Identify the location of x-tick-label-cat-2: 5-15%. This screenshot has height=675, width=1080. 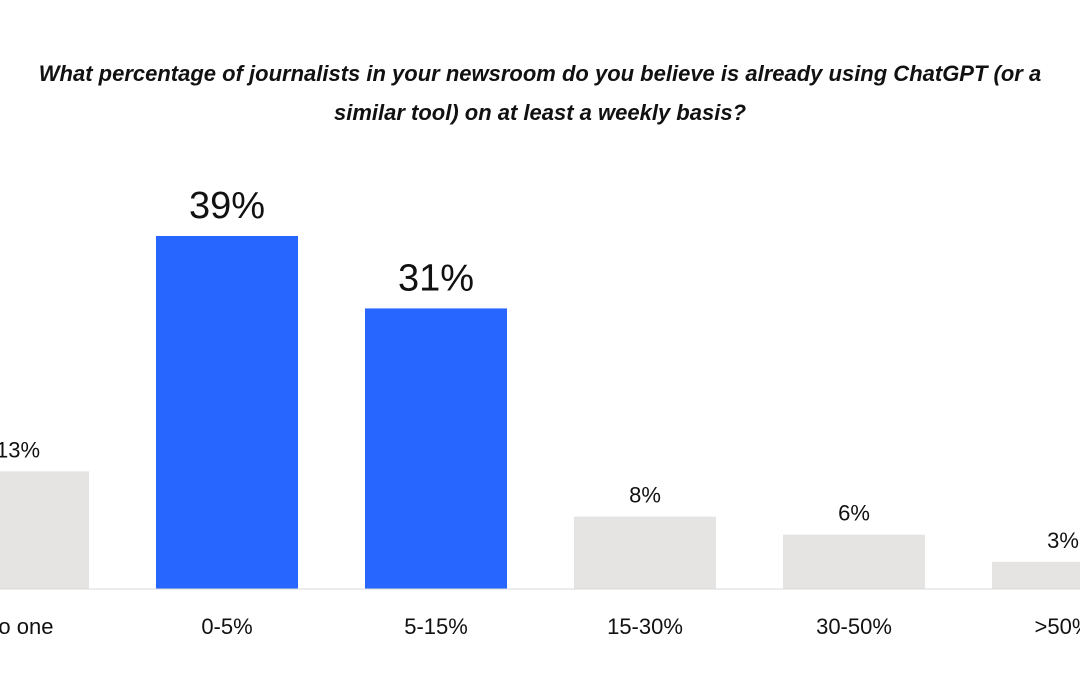
(436, 626).